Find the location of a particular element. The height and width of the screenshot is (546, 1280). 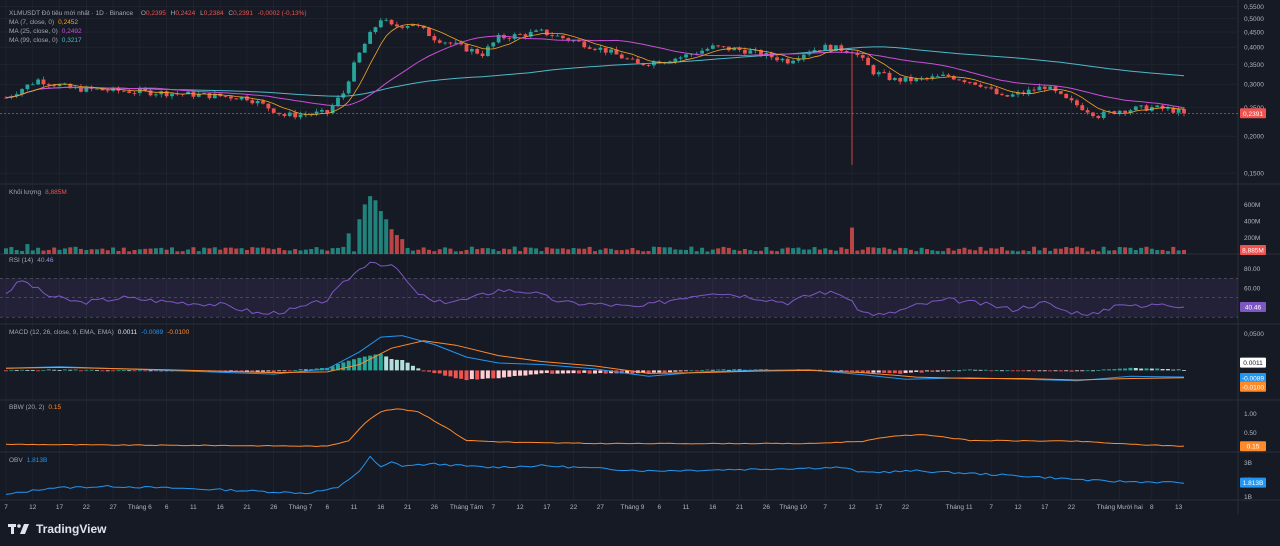

macd-line-badge: -0.0089 is located at coordinates (1253, 378).